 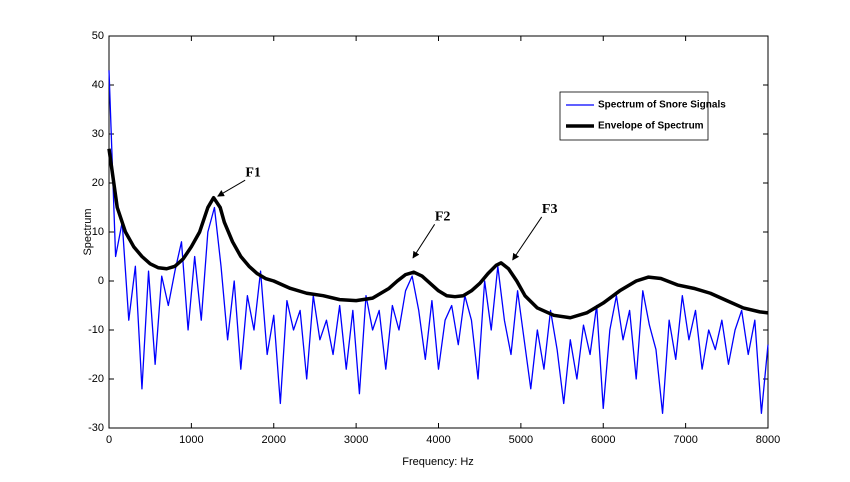 I want to click on annotation-label: F2, so click(x=443, y=217).